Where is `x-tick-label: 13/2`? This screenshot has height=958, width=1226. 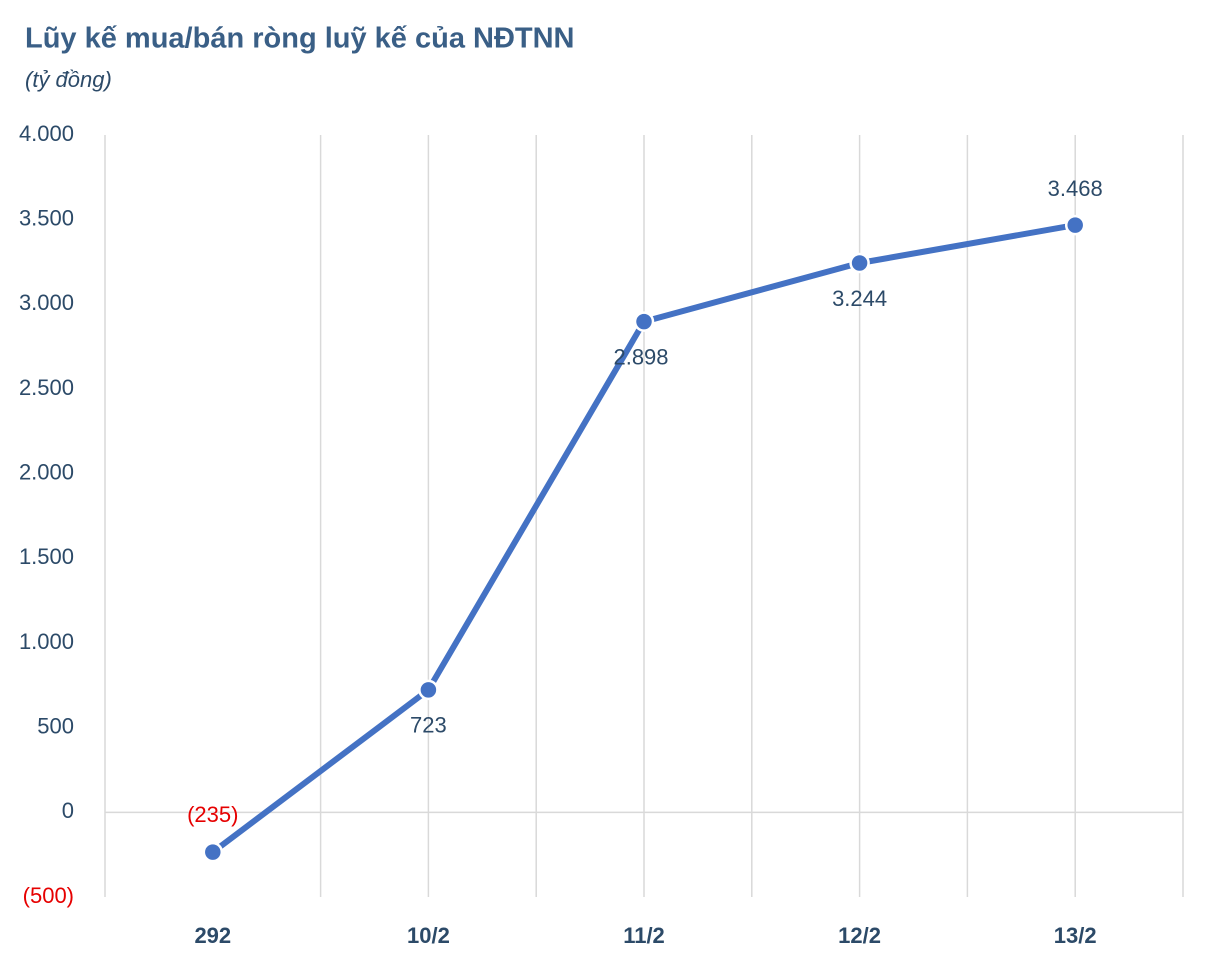
x-tick-label: 13/2 is located at coordinates (1075, 935).